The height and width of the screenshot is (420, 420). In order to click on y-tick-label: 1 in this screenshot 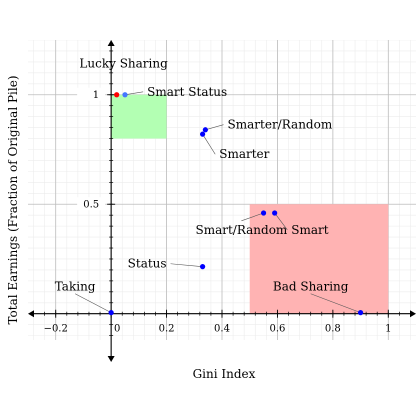, I will do `click(96, 95)`.